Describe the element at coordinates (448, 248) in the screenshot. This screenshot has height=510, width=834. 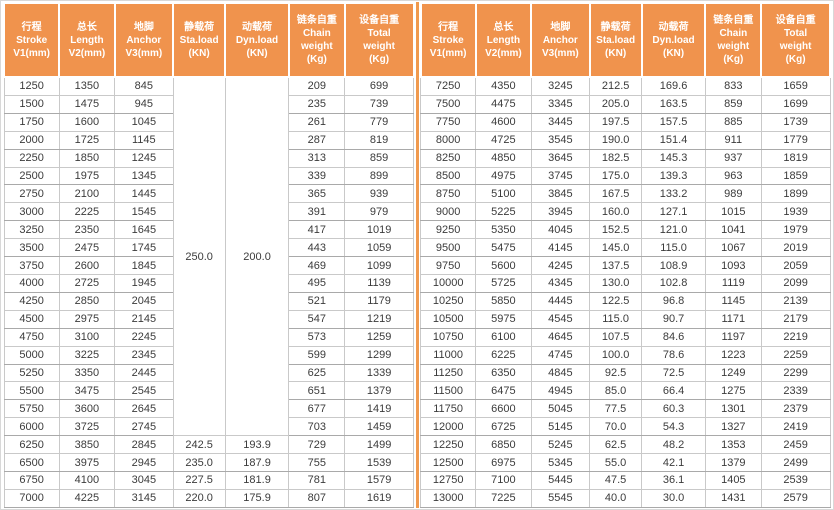
I see `cell-stroke: 9500` at that location.